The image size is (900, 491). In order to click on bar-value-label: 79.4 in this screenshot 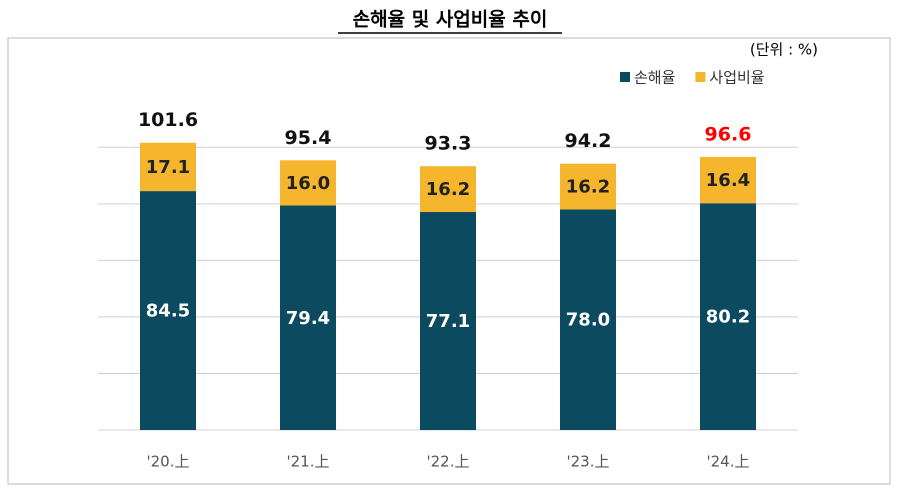, I will do `click(308, 318)`.